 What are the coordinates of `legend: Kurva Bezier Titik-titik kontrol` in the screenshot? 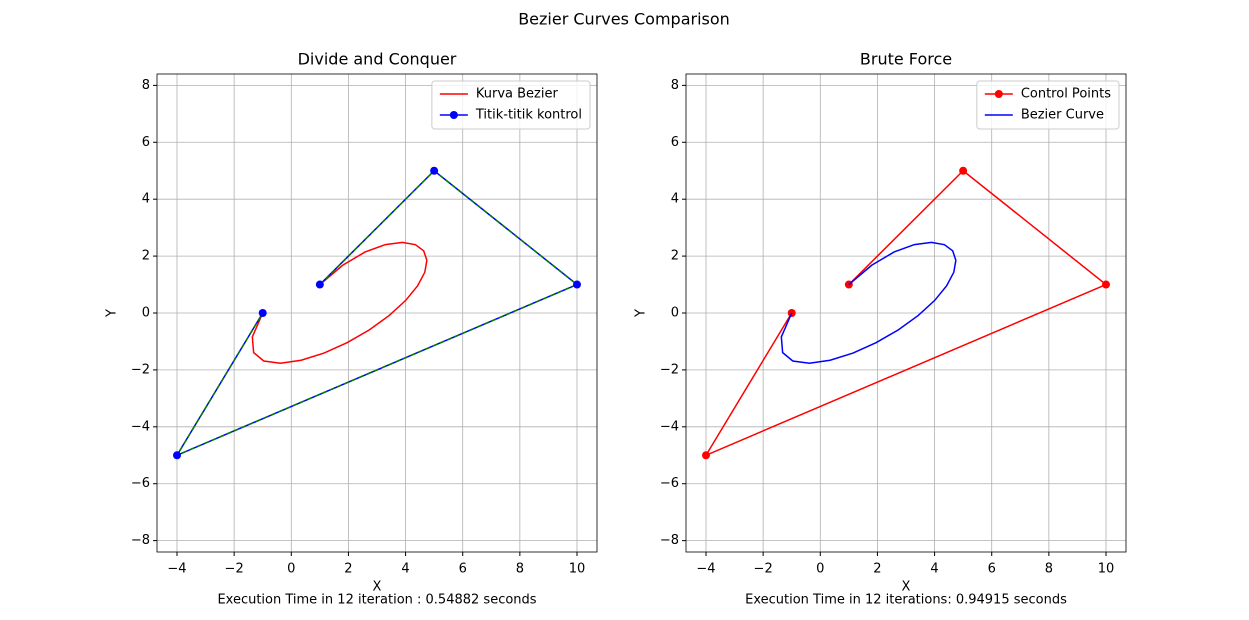 It's located at (511, 105).